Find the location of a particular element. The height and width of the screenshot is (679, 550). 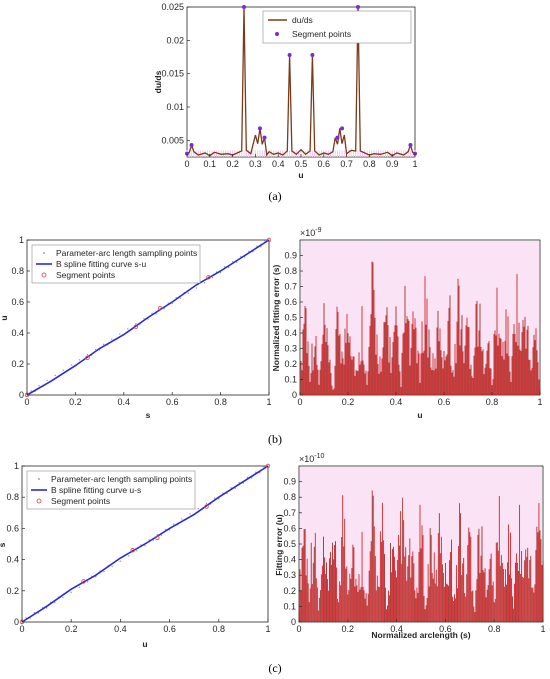

b-left-x-tick-label: 1 is located at coordinates (268, 402).